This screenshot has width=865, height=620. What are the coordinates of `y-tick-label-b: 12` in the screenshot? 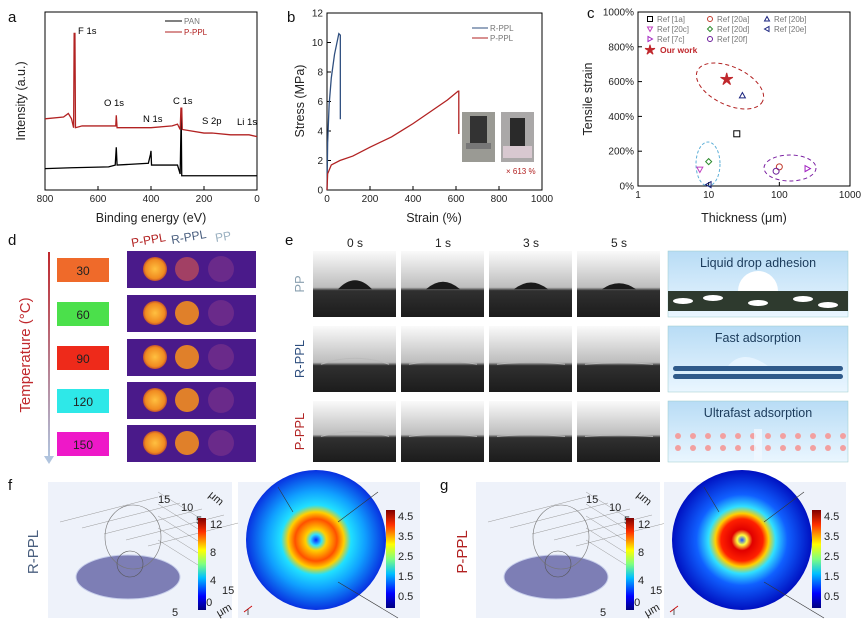 It's located at (318, 14).